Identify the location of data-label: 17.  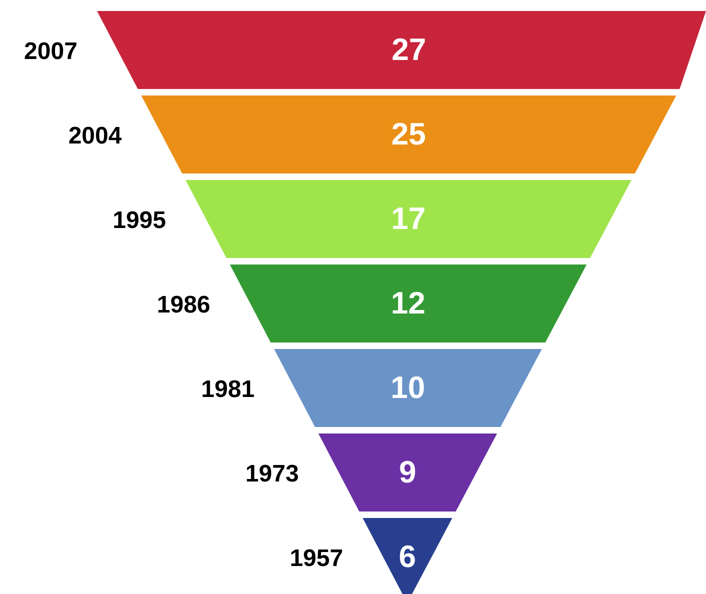
(408, 218).